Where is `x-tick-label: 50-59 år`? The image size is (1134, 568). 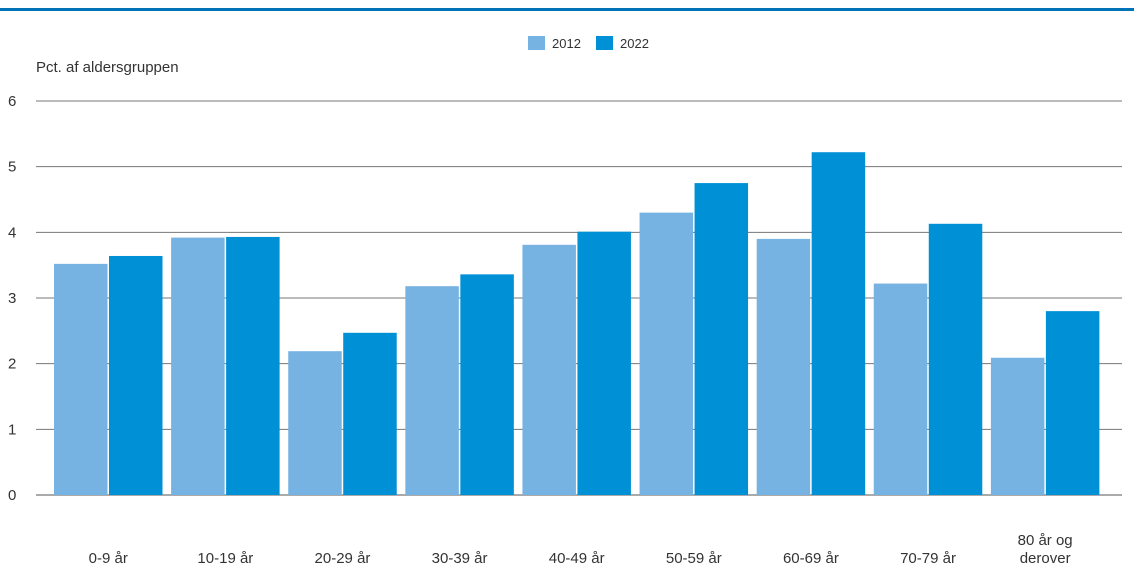
x-tick-label: 50-59 år is located at coordinates (694, 558).